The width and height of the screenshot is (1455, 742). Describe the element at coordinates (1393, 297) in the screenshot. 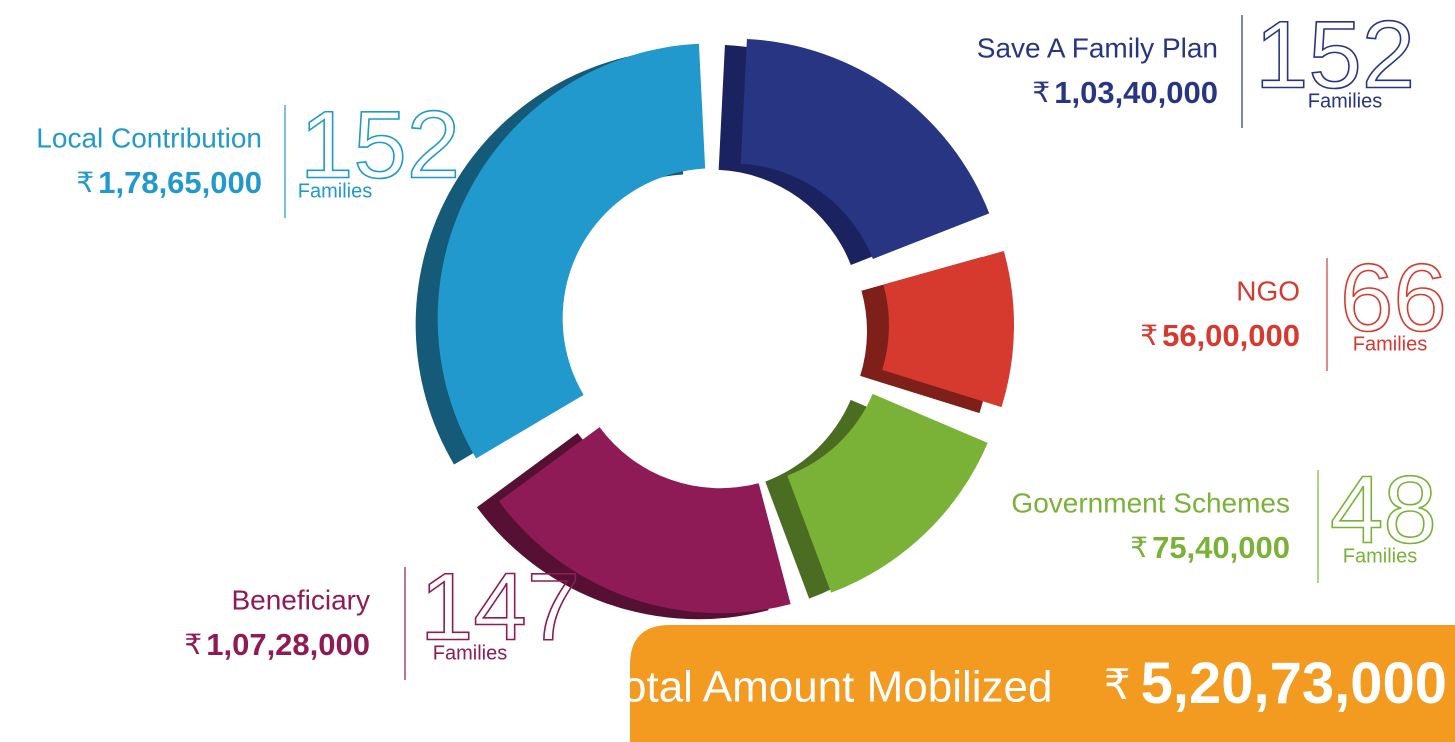

I see `families-count: 66` at that location.